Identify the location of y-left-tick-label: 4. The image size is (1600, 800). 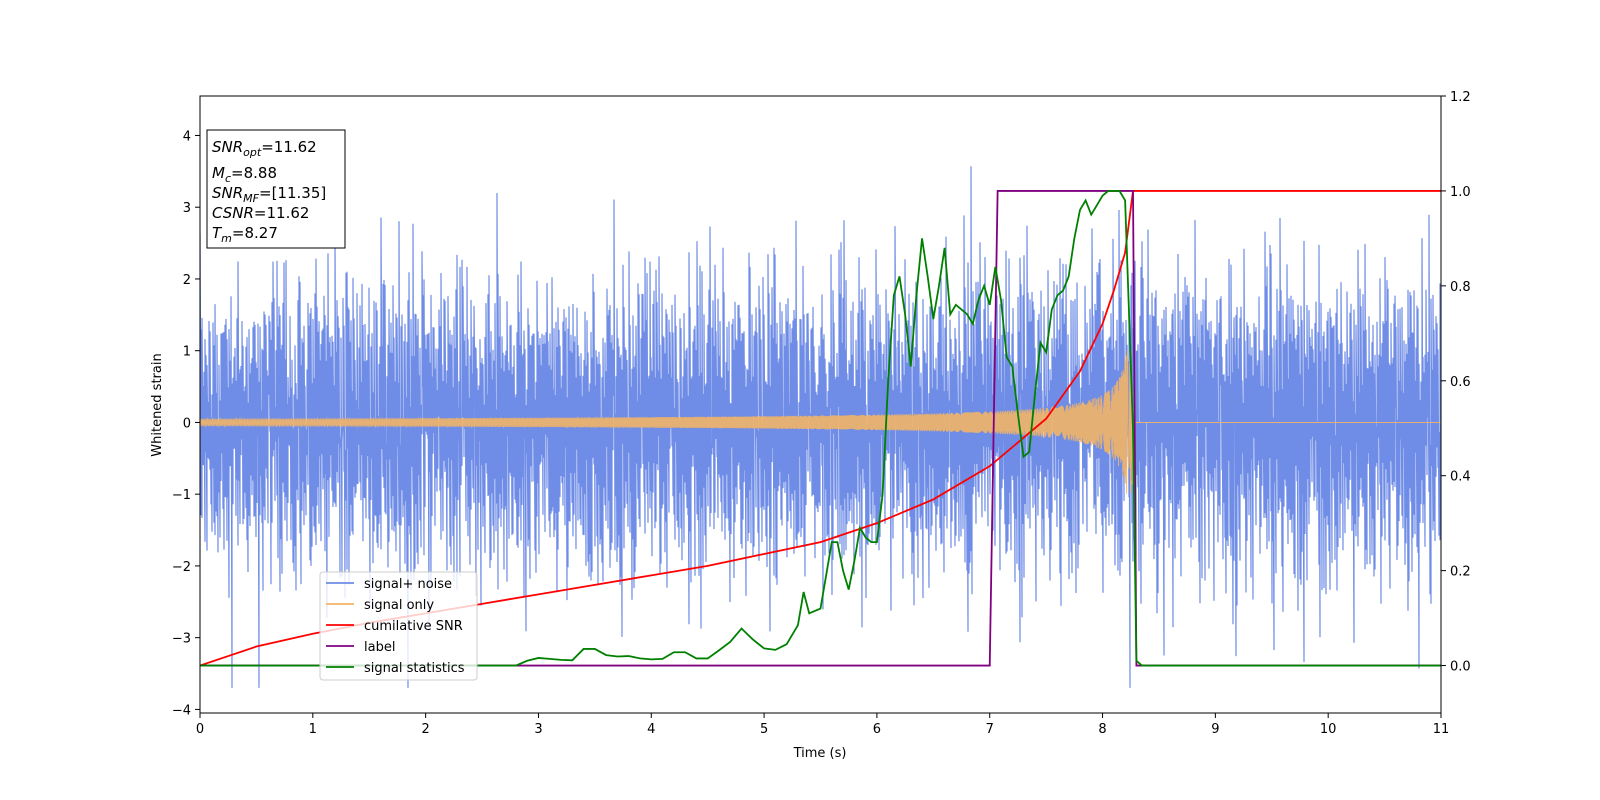
(187, 136).